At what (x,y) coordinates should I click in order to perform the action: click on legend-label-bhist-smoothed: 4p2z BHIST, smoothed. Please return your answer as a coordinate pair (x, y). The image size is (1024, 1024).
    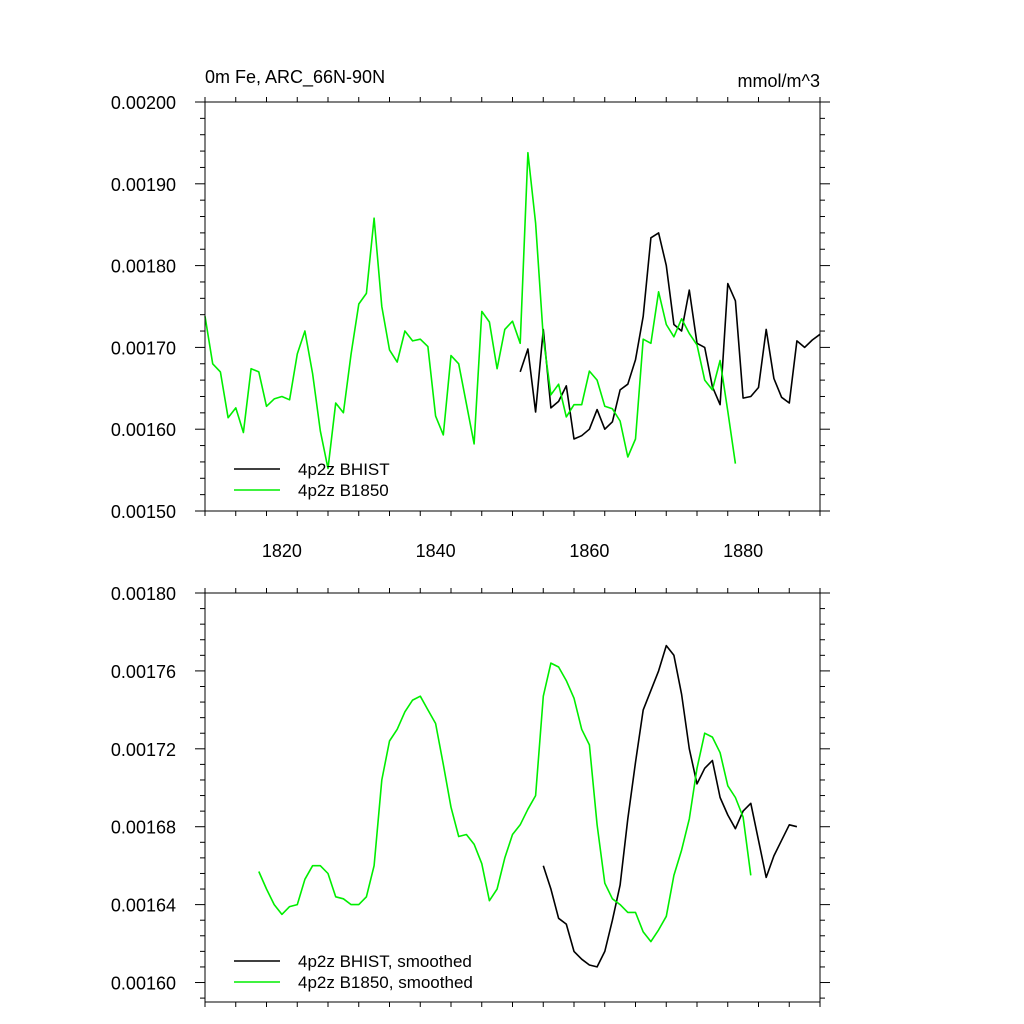
    Looking at the image, I should click on (385, 961).